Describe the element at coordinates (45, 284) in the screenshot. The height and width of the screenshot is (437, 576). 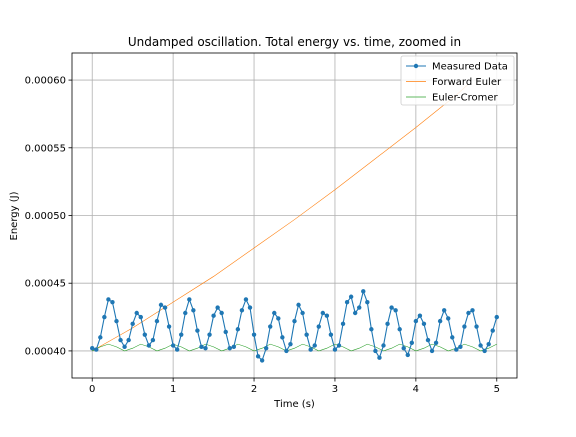
I see `y-tick-label: 0.00045` at that location.